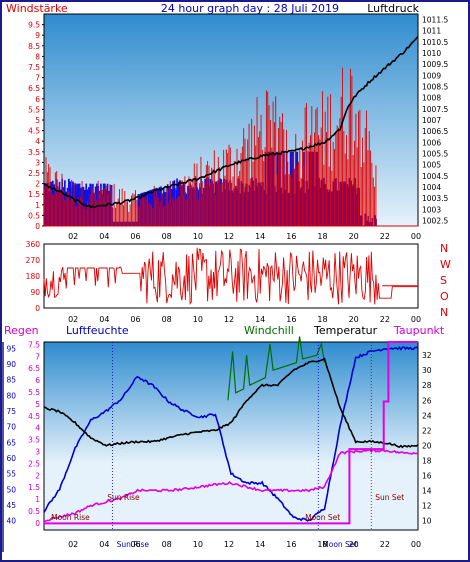 The height and width of the screenshot is (562, 470). Describe the element at coordinates (97, 330) in the screenshot. I see `legend-luftfeuchte: Luftfeuchte` at that location.